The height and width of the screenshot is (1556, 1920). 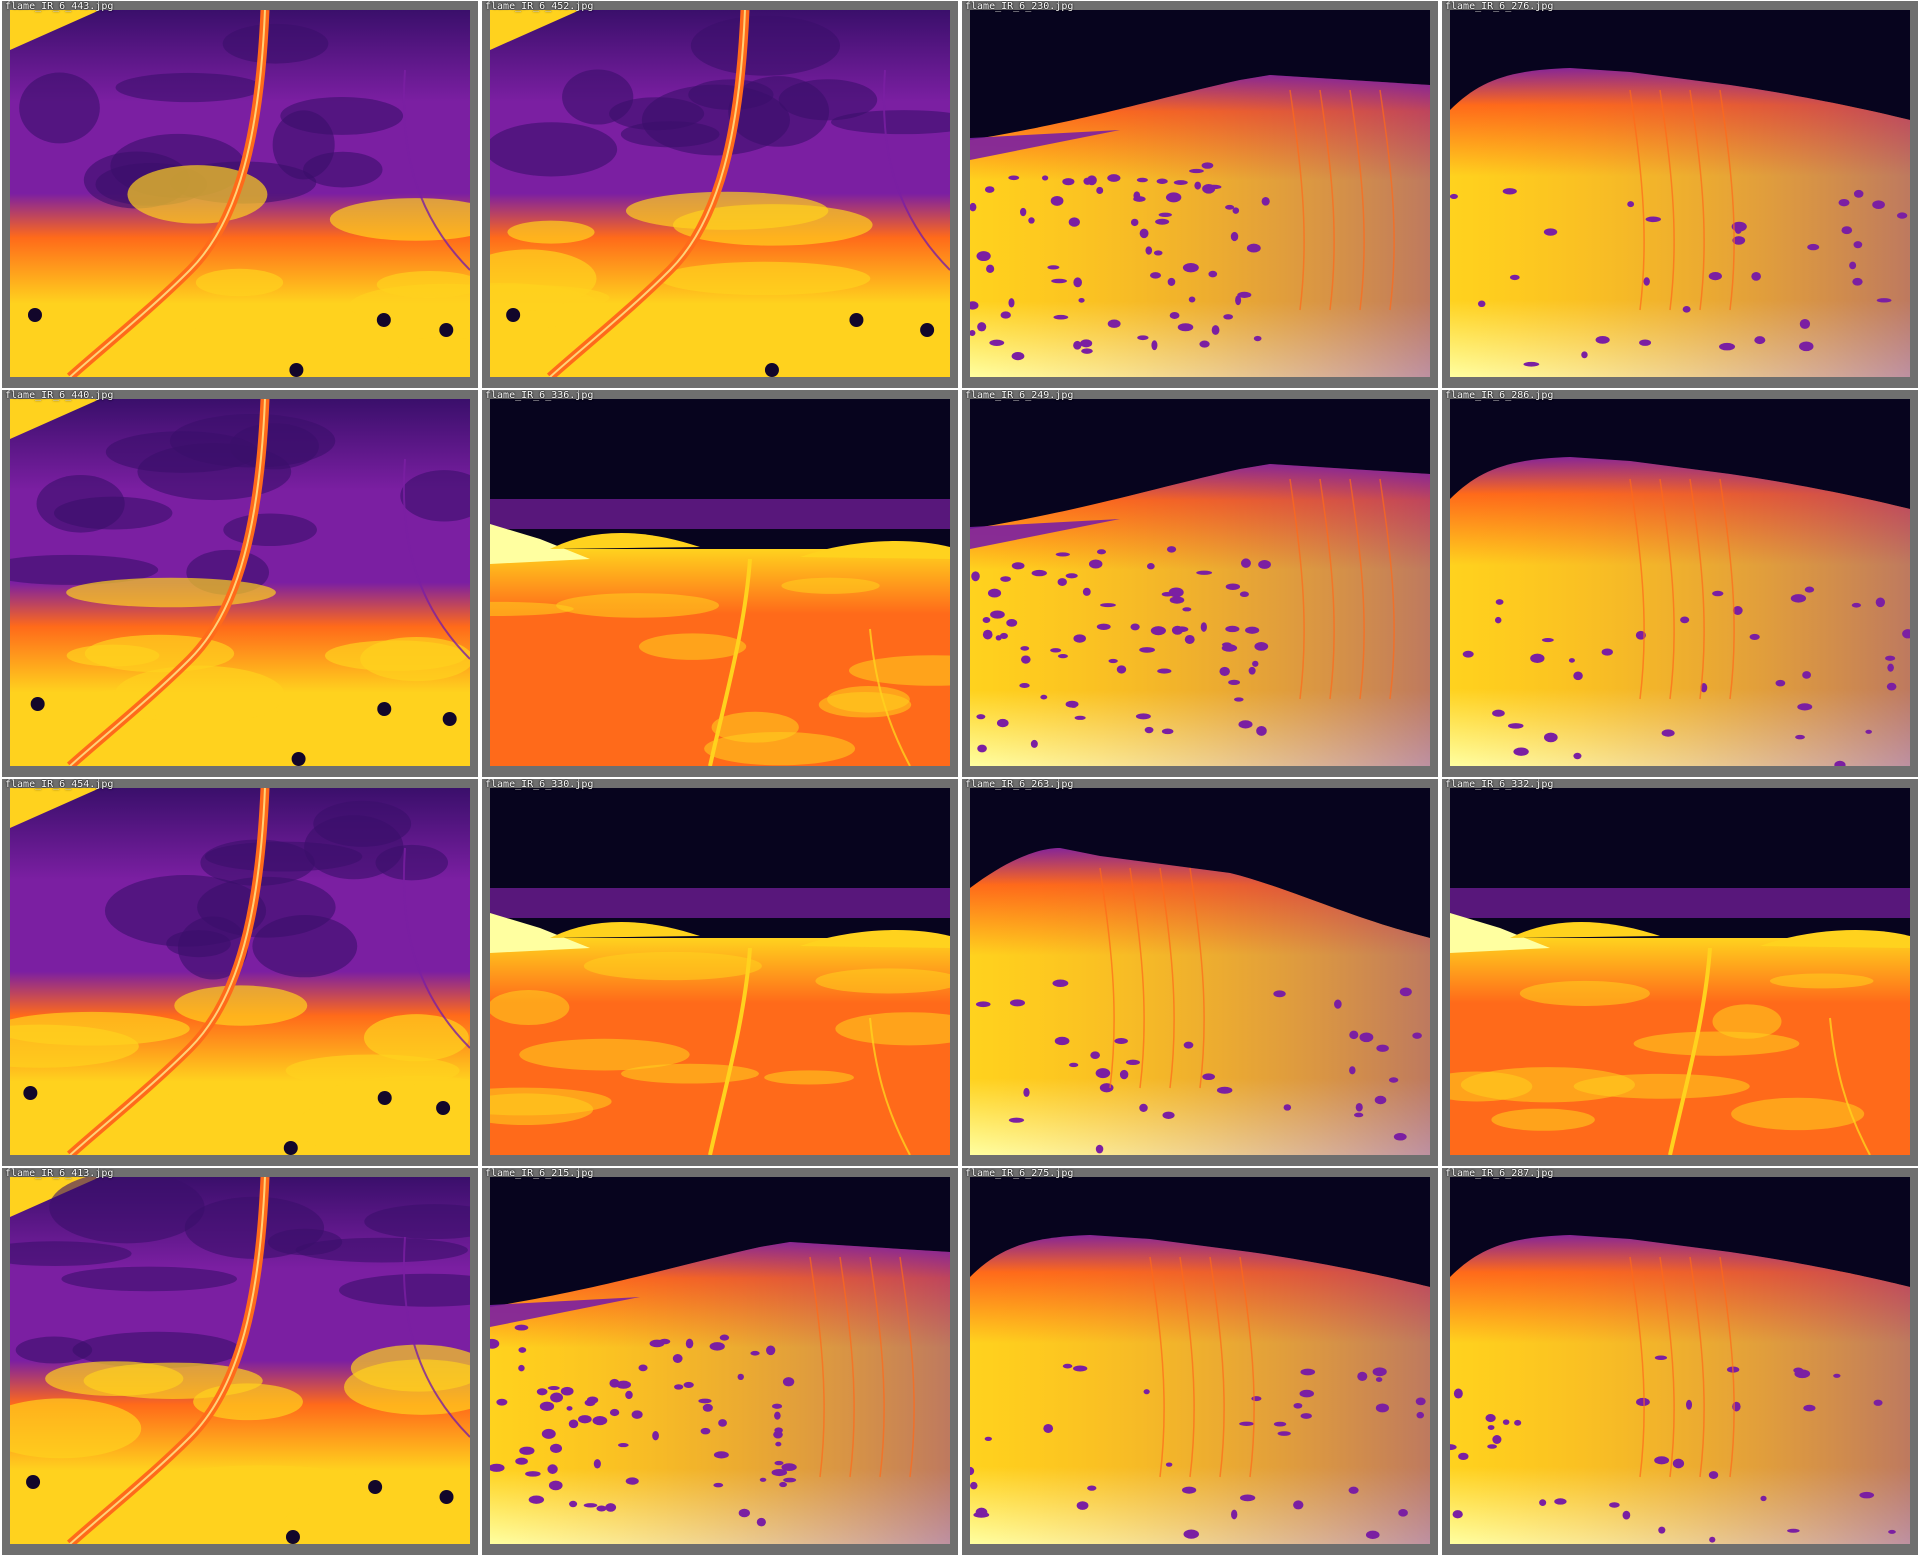 I want to click on thumbnail-filename: flame_IR_6_230.jpg, so click(x=1019, y=6).